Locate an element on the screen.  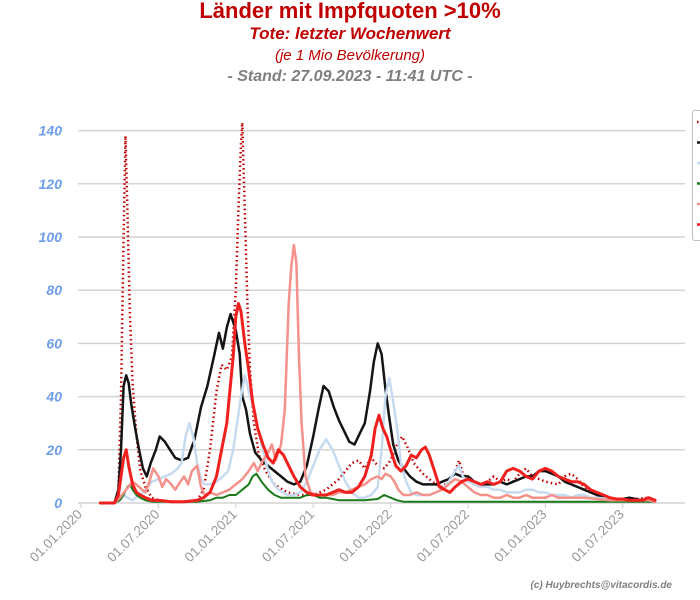
chart-title: Länder mit Impfquoten >10% is located at coordinates (350, 11).